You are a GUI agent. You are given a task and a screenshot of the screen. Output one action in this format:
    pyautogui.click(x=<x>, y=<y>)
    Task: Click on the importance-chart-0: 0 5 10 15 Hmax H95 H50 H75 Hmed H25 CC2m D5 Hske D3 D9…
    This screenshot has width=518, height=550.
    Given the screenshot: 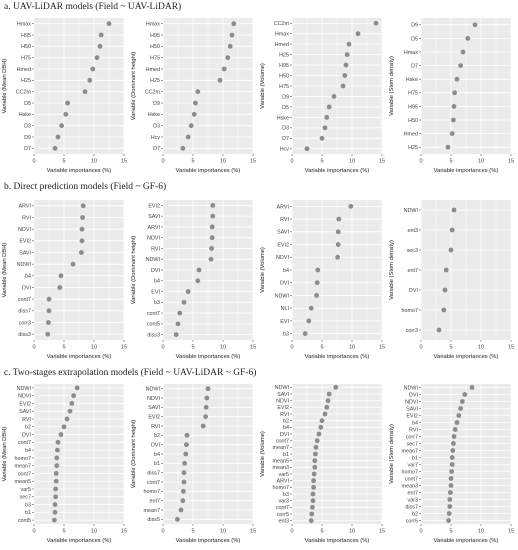 What is the action you would take?
    pyautogui.click(x=64, y=96)
    